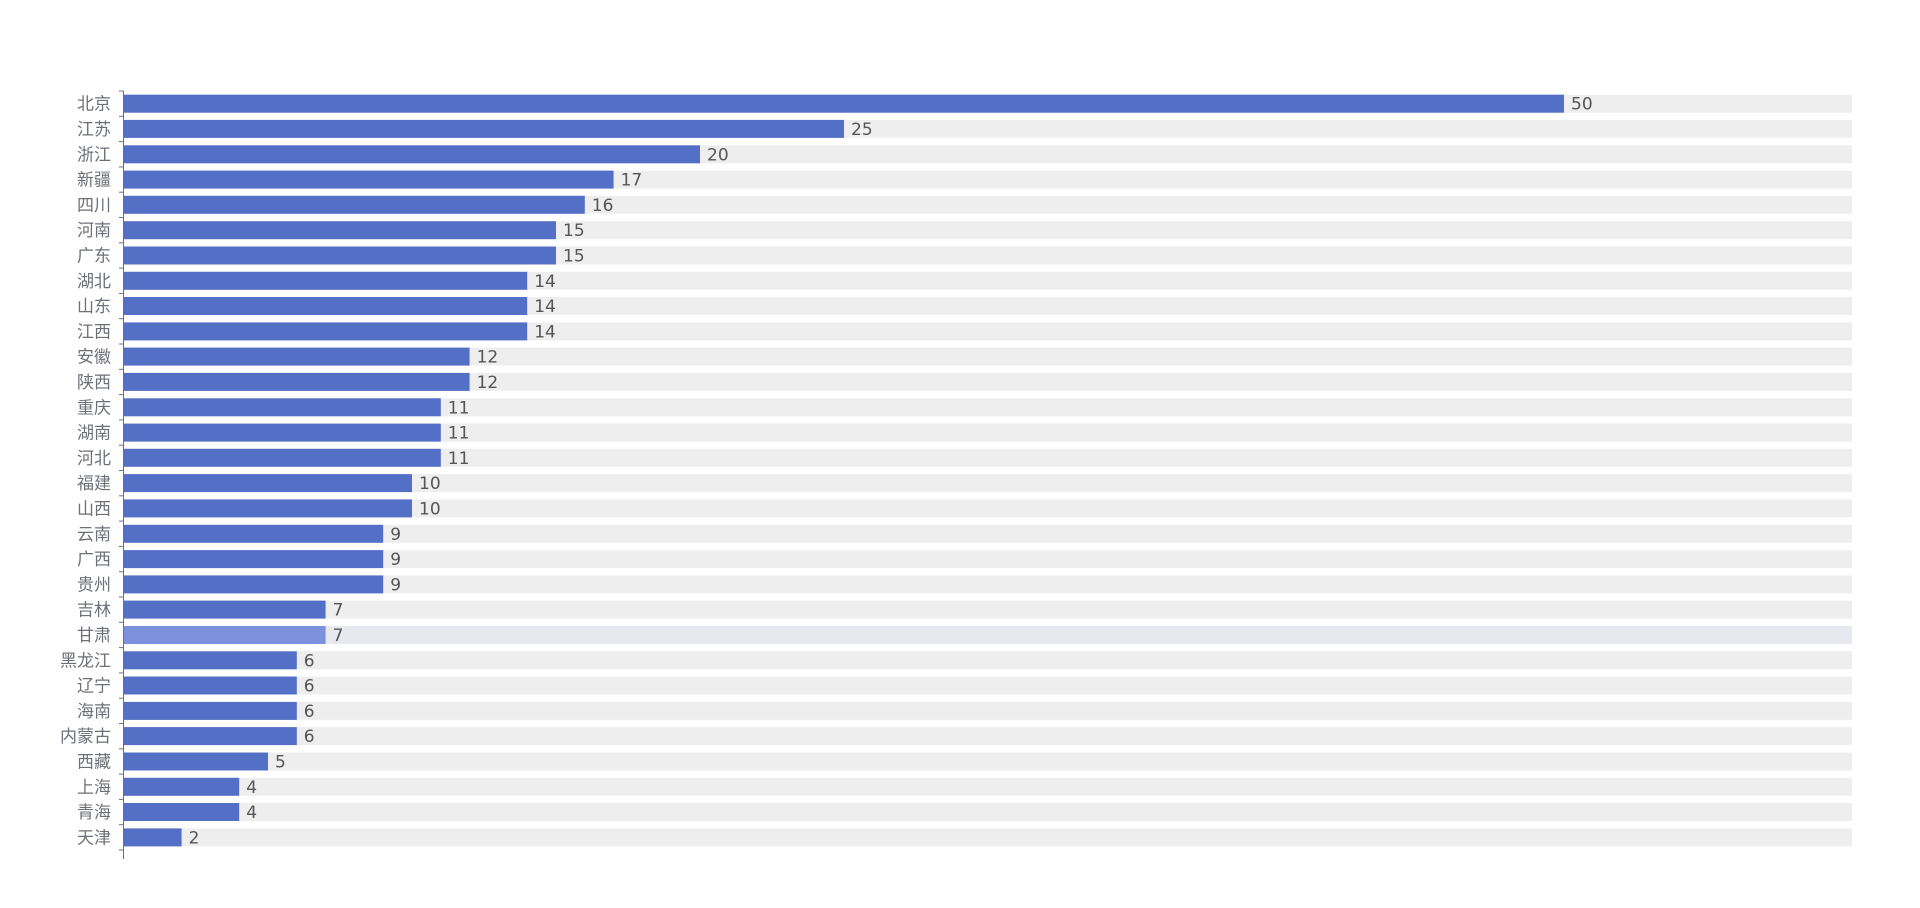 Image resolution: width=1920 pixels, height=908 pixels. What do you see at coordinates (85, 661) in the screenshot?
I see `category-label: 黑龙江` at bounding box center [85, 661].